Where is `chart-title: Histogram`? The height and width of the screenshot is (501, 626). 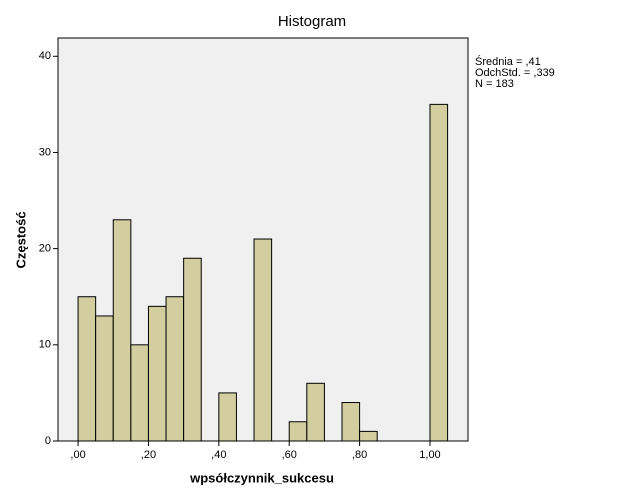
chart-title: Histogram is located at coordinates (312, 21).